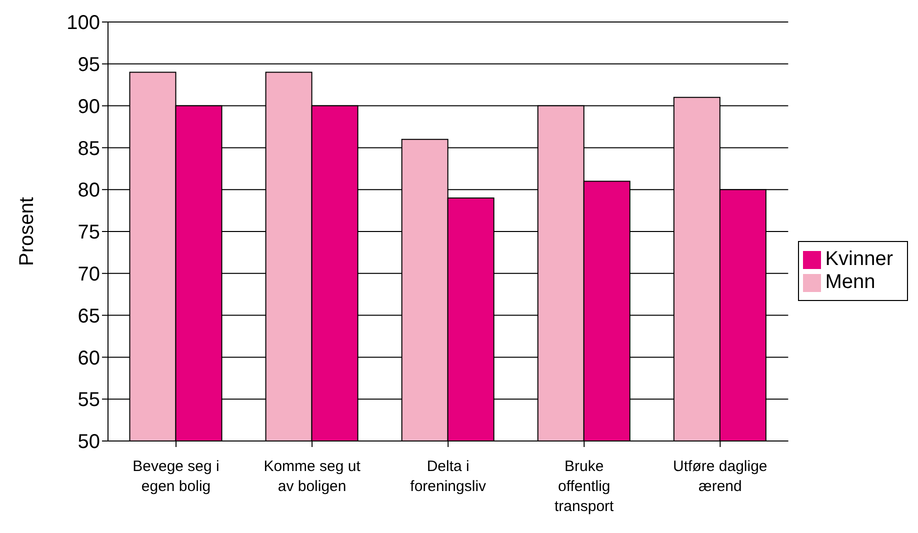 Image resolution: width=918 pixels, height=533 pixels. What do you see at coordinates (89, 107) in the screenshot?
I see `y-tick-label: 90` at bounding box center [89, 107].